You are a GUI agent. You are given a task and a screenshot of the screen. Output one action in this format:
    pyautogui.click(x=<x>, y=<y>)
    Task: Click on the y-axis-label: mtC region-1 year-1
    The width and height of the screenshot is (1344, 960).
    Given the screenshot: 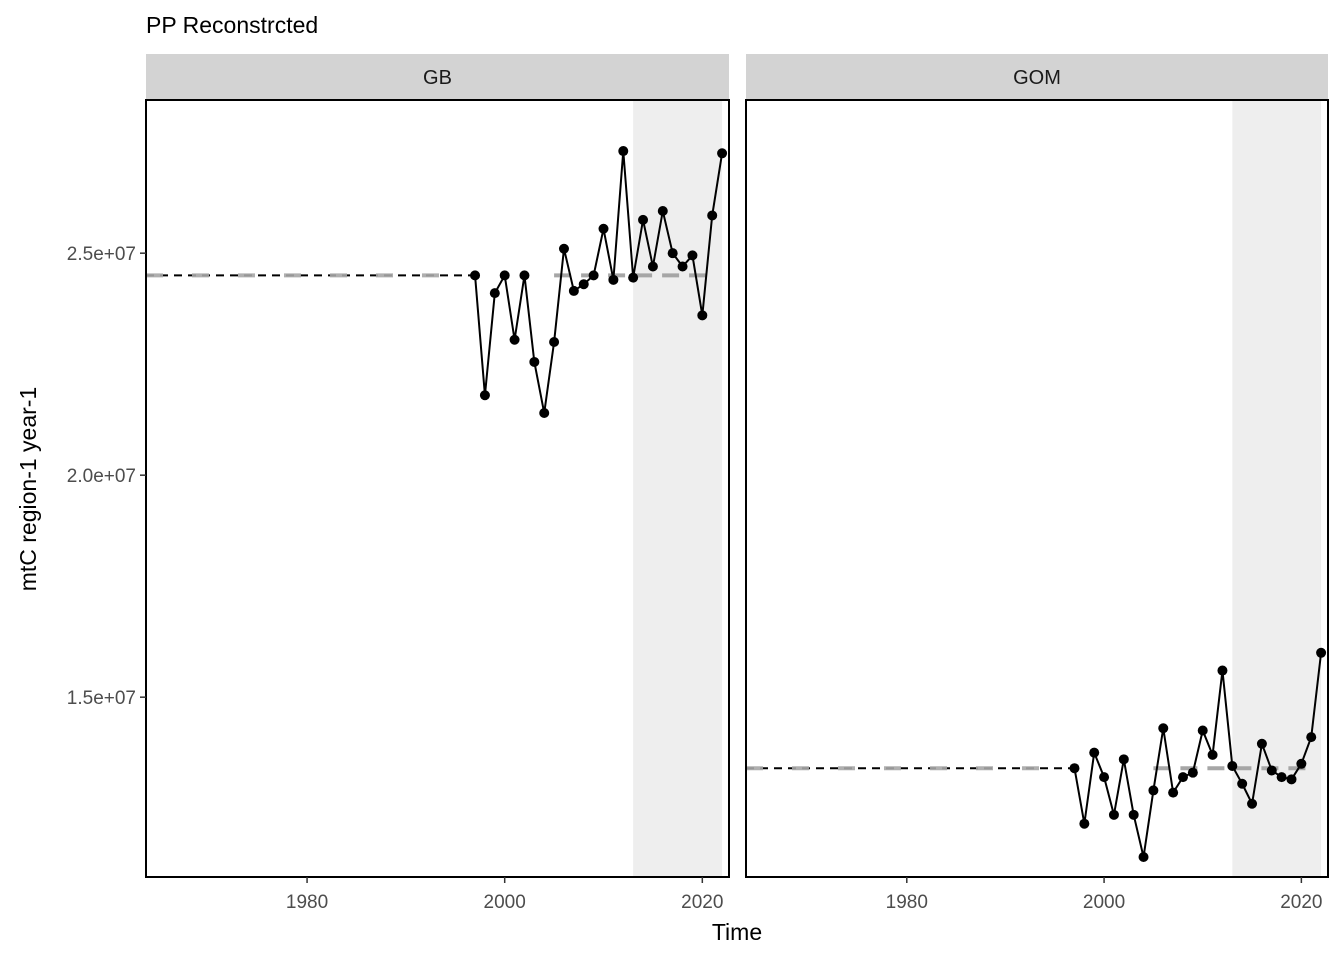 What is the action you would take?
    pyautogui.click(x=28, y=489)
    